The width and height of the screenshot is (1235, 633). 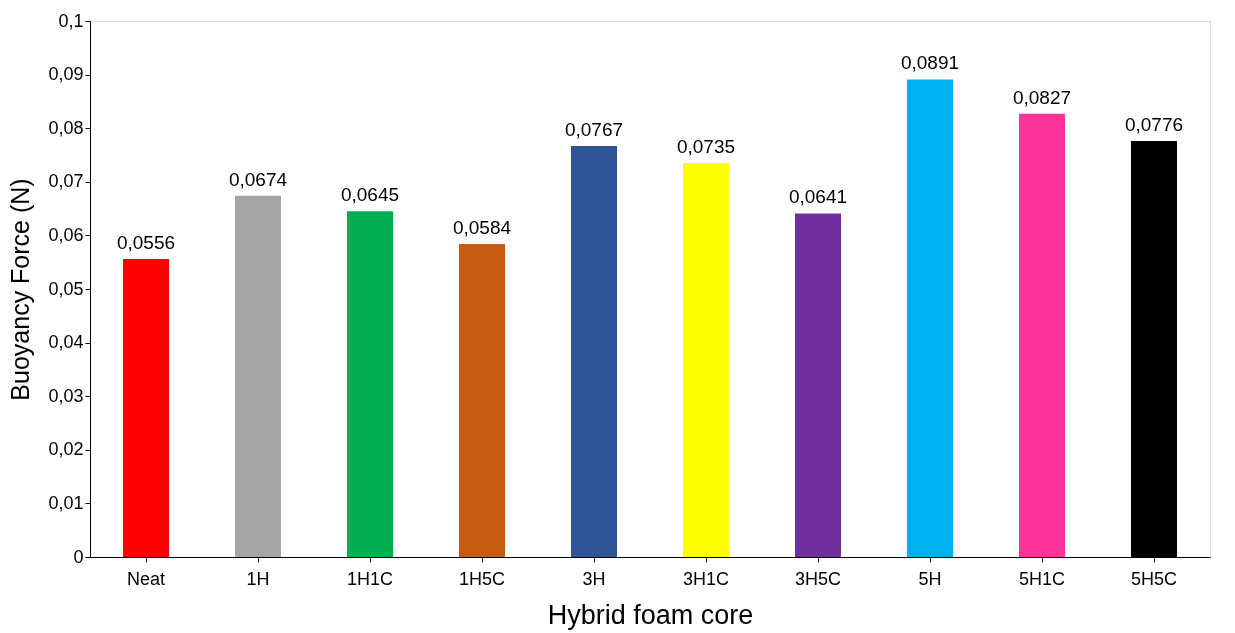 What do you see at coordinates (71, 20) in the screenshot?
I see `y-tick-label: 0,1` at bounding box center [71, 20].